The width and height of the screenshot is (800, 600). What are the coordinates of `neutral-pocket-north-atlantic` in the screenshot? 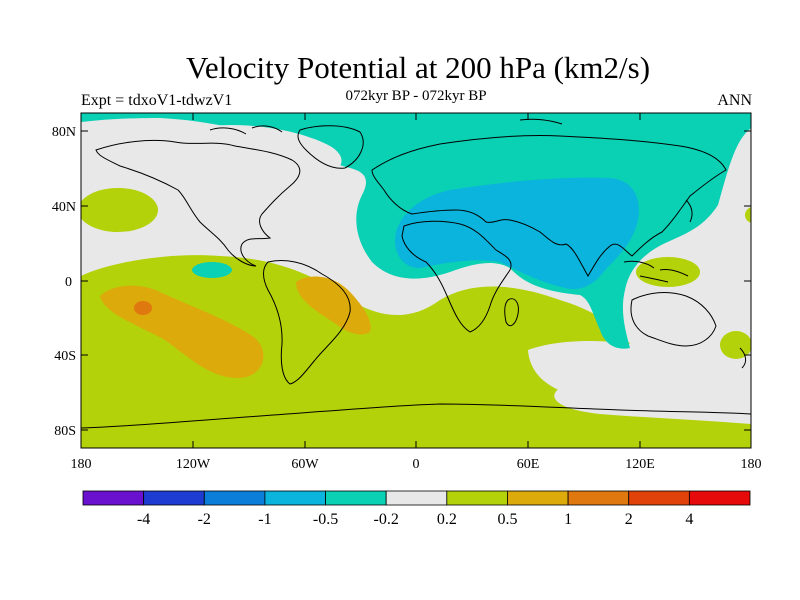 It's located at (274, 148).